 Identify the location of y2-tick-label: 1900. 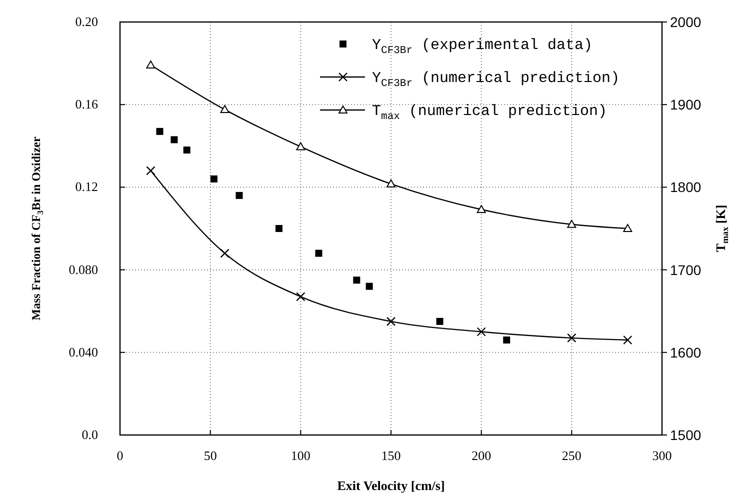
(686, 104).